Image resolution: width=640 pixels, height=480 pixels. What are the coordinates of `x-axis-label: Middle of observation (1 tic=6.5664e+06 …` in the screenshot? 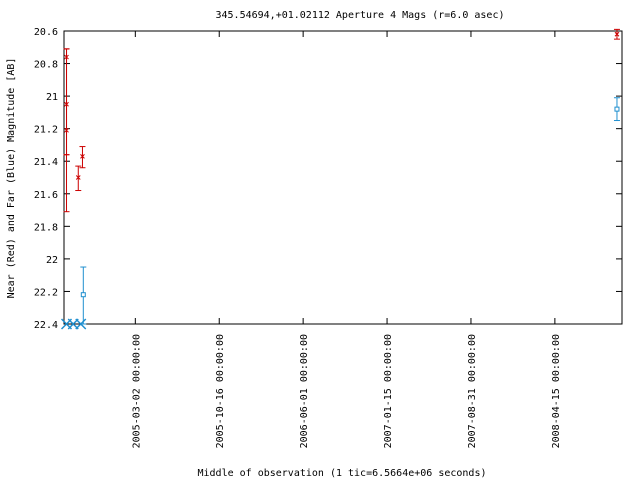 It's located at (342, 473).